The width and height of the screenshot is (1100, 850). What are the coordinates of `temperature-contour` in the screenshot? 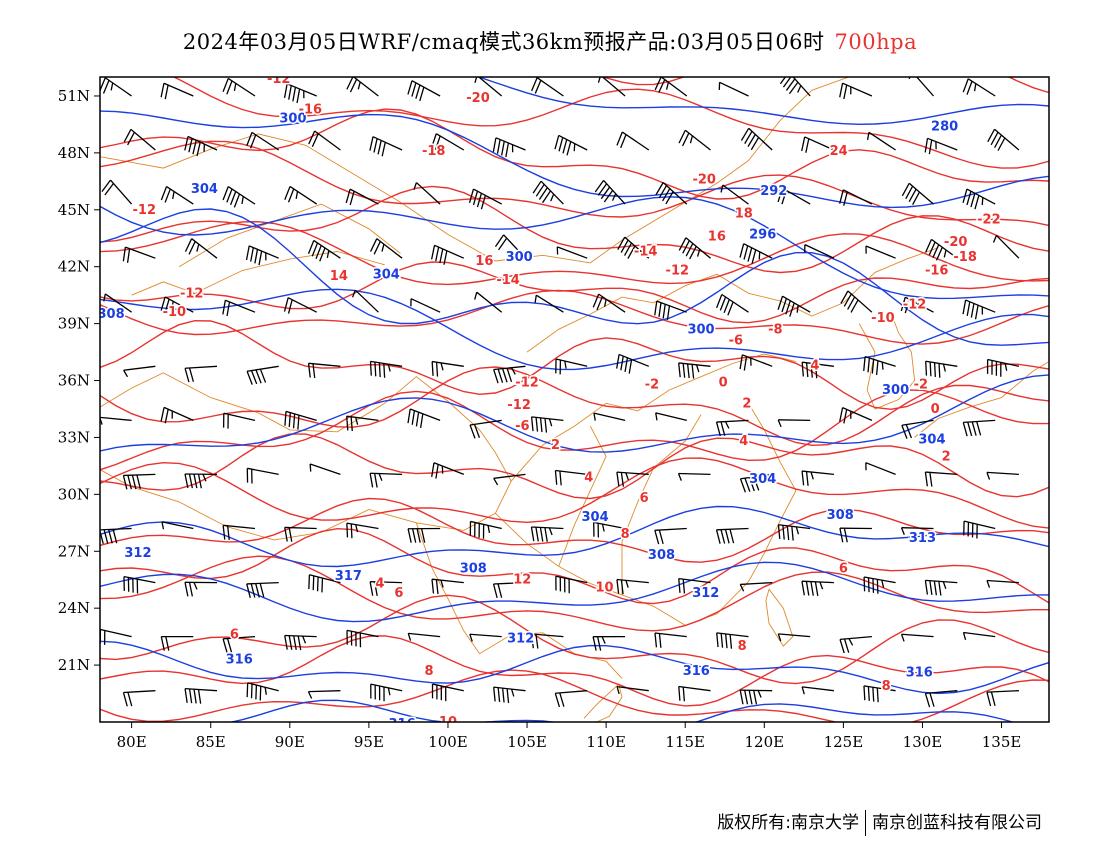 It's located at (610, 123).